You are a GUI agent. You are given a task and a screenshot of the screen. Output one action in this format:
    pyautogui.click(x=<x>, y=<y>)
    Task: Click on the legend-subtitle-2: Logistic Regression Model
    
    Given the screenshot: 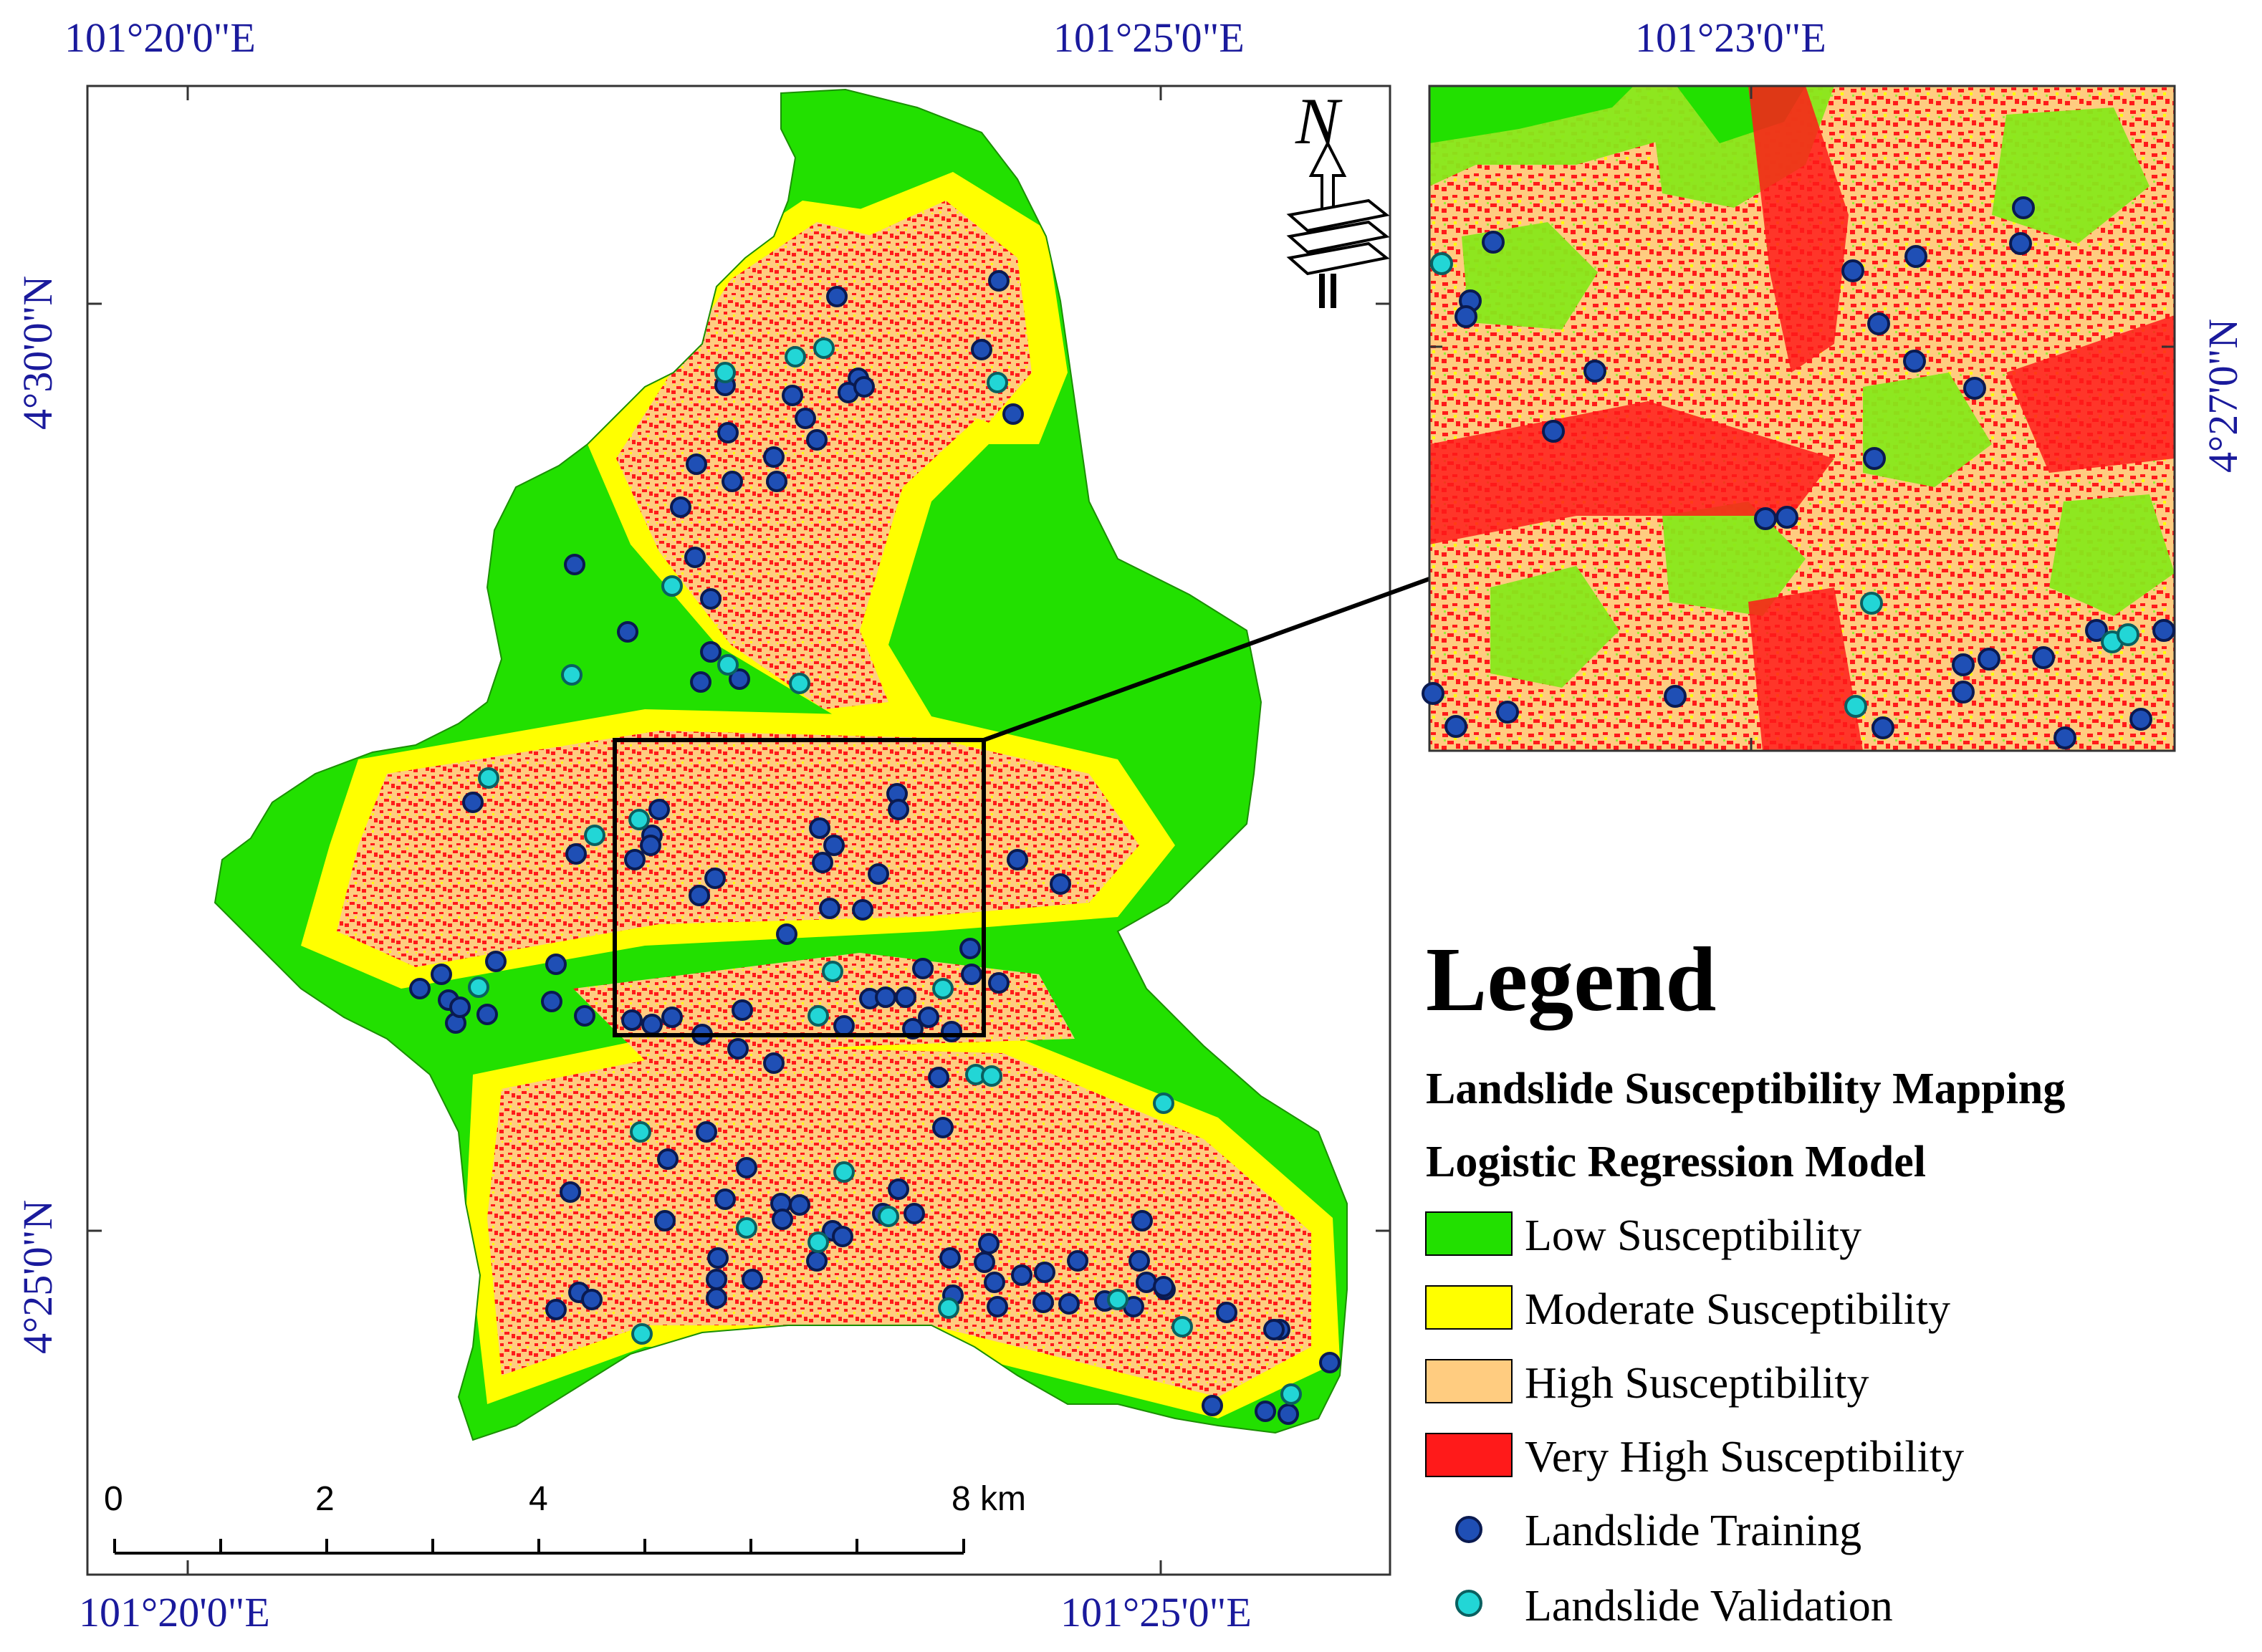 What is the action you would take?
    pyautogui.click(x=1676, y=1162)
    